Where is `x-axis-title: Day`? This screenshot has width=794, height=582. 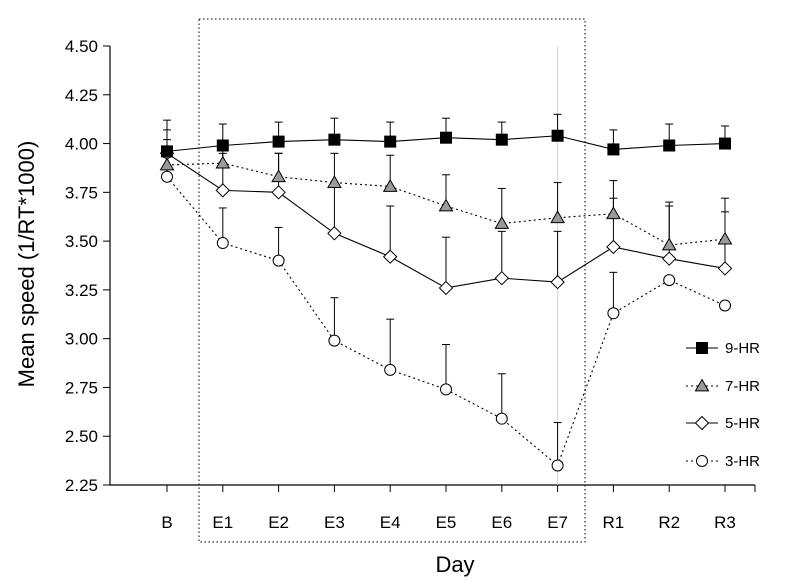 x-axis-title: Day is located at coordinates (454, 564).